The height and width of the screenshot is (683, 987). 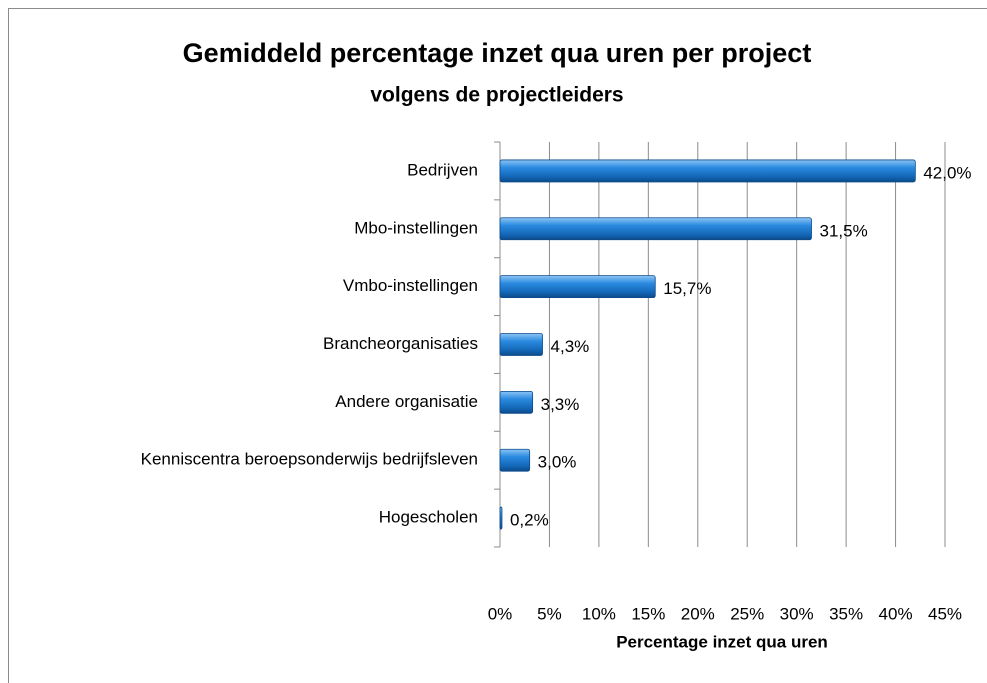 I want to click on y-tick-label: Hogescholen, so click(x=428, y=517).